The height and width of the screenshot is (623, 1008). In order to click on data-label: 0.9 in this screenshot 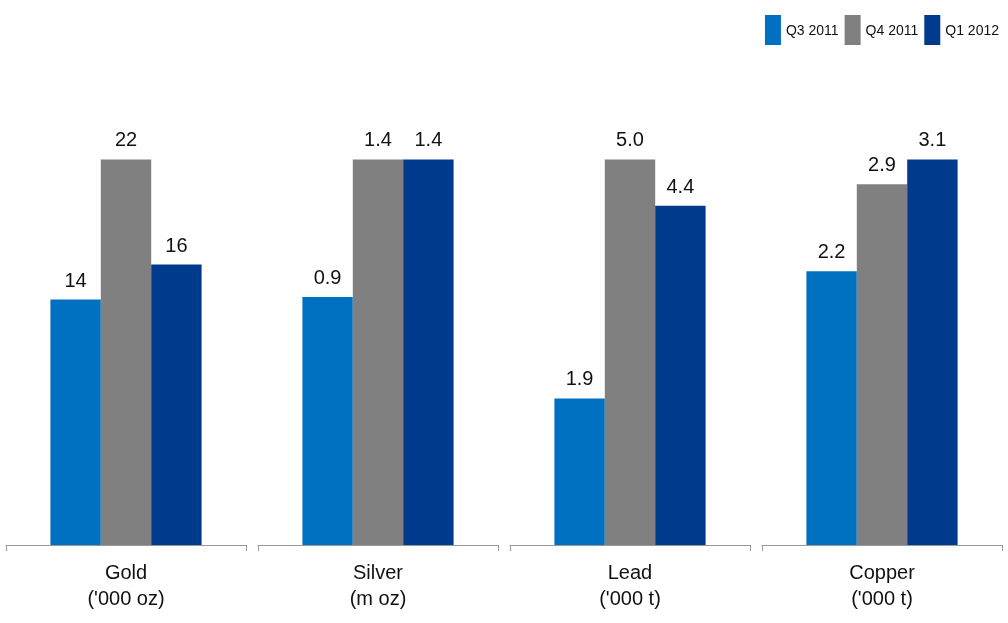, I will do `click(327, 277)`.